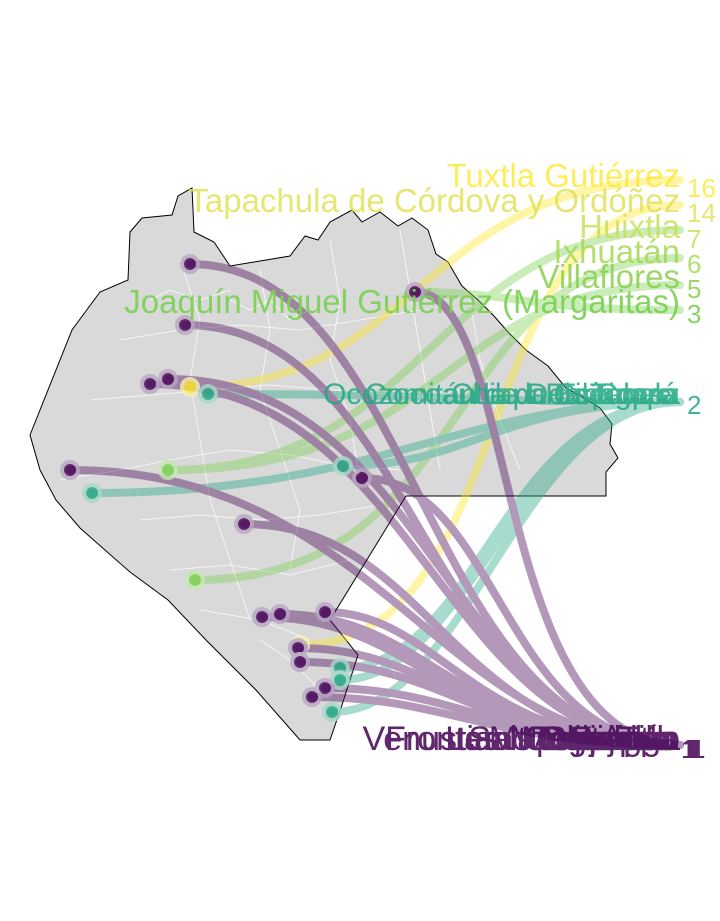 This screenshot has height=921, width=720. I want to click on count-tuxtla: 16, so click(701, 188).